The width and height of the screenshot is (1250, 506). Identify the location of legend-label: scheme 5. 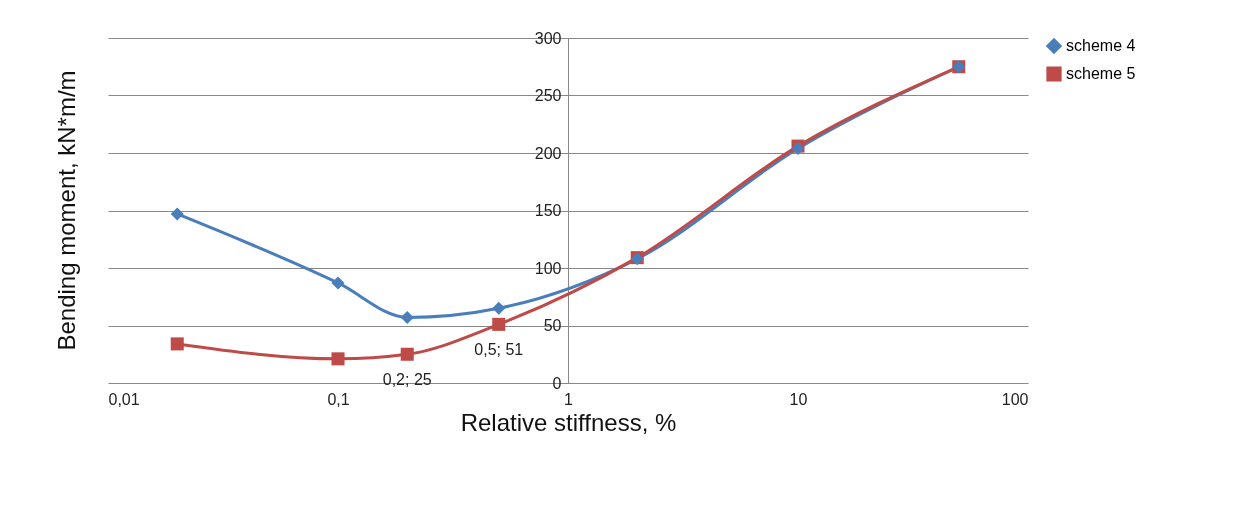
(1101, 73).